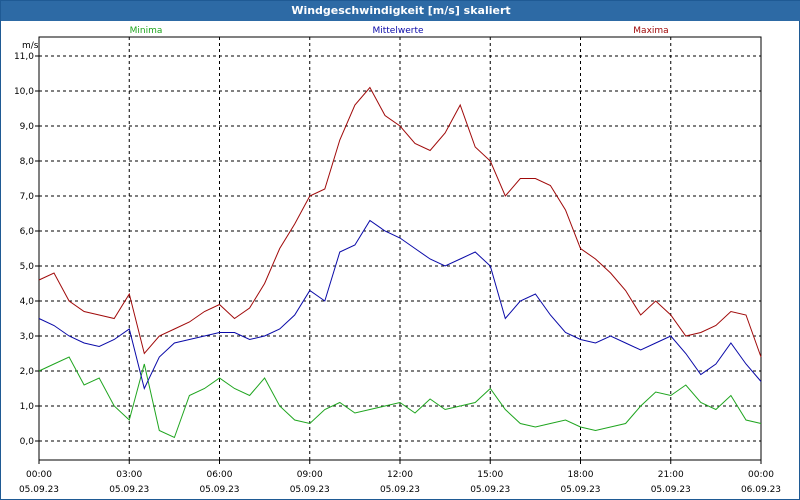 The height and width of the screenshot is (500, 800). I want to click on y-tick-label: 5,0, so click(27, 267).